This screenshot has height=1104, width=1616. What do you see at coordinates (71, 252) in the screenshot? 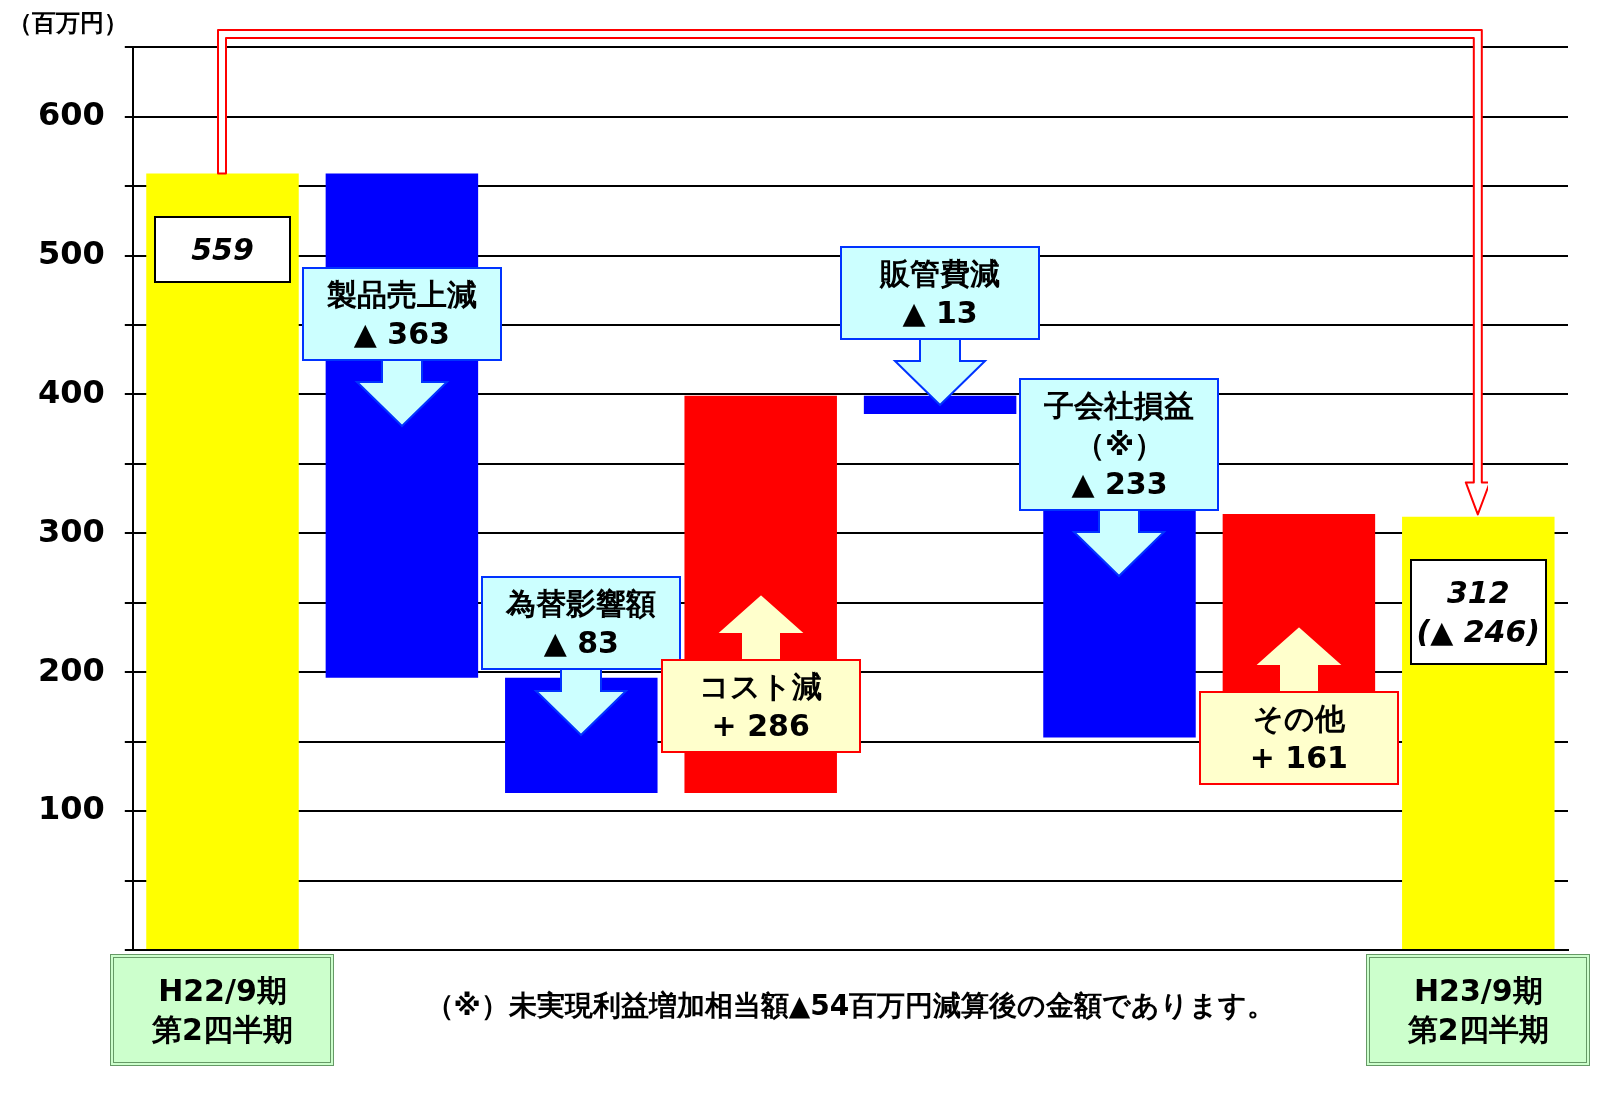
I see `y-tick-label: 500` at bounding box center [71, 252].